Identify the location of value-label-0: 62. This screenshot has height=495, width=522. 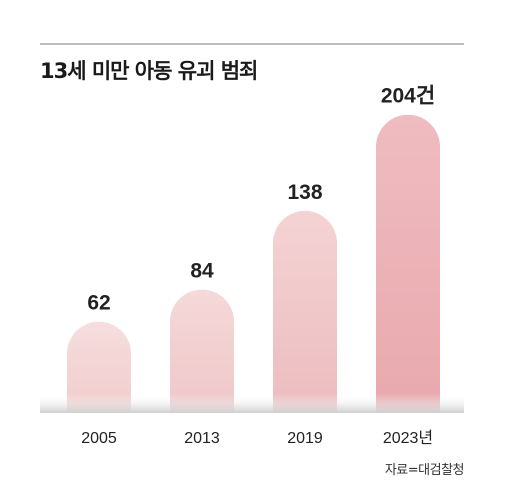
(98, 303).